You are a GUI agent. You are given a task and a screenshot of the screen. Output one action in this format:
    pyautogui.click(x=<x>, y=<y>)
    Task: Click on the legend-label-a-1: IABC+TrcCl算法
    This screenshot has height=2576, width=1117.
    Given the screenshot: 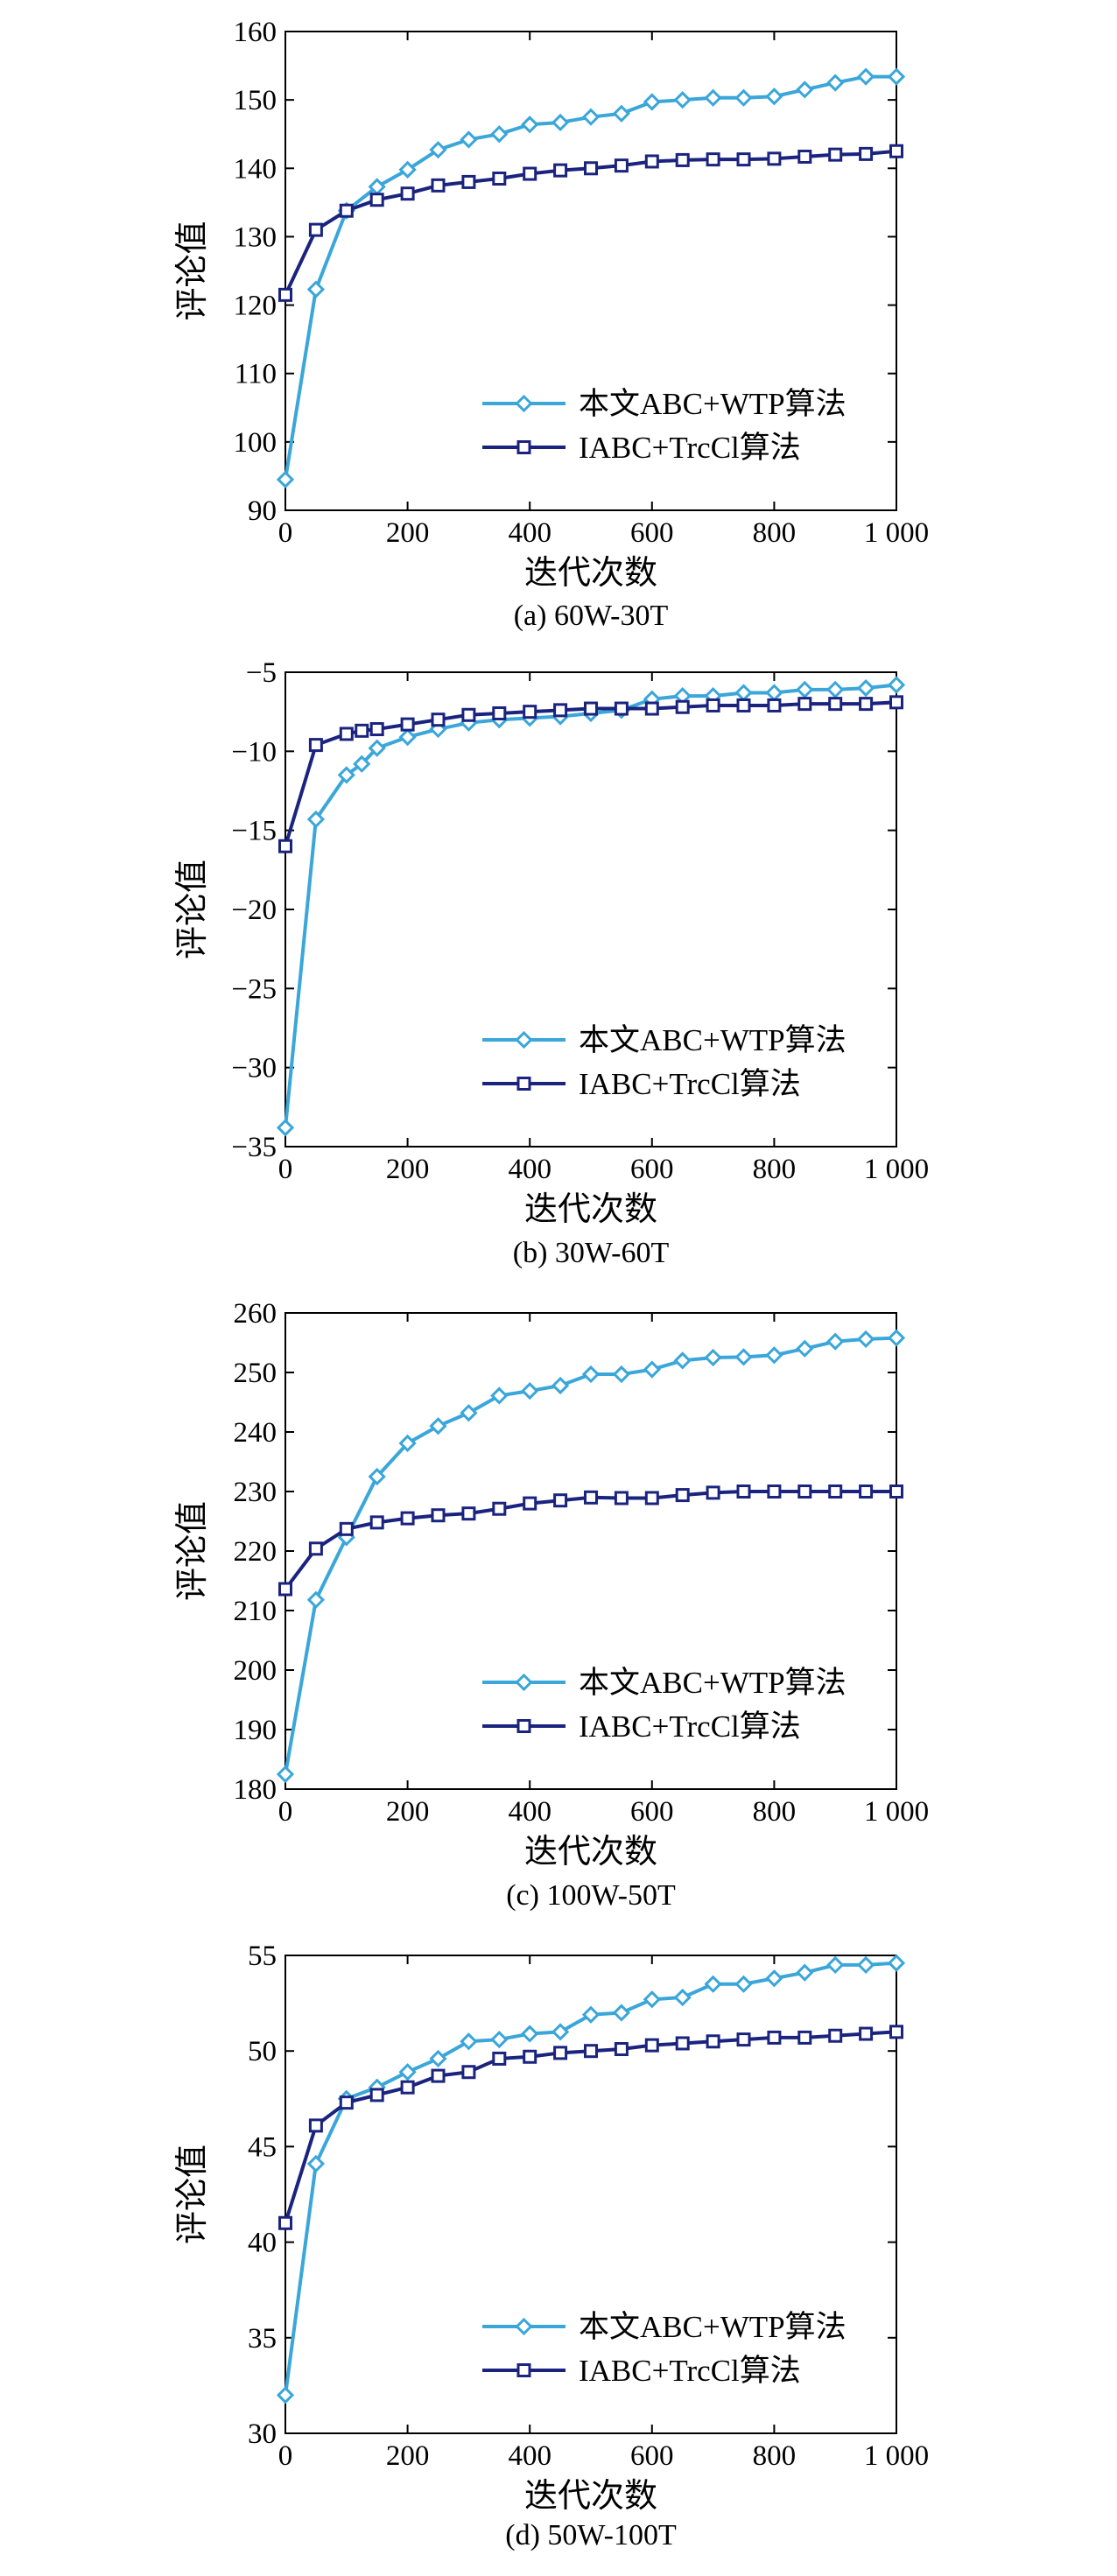 What is the action you would take?
    pyautogui.click(x=690, y=448)
    